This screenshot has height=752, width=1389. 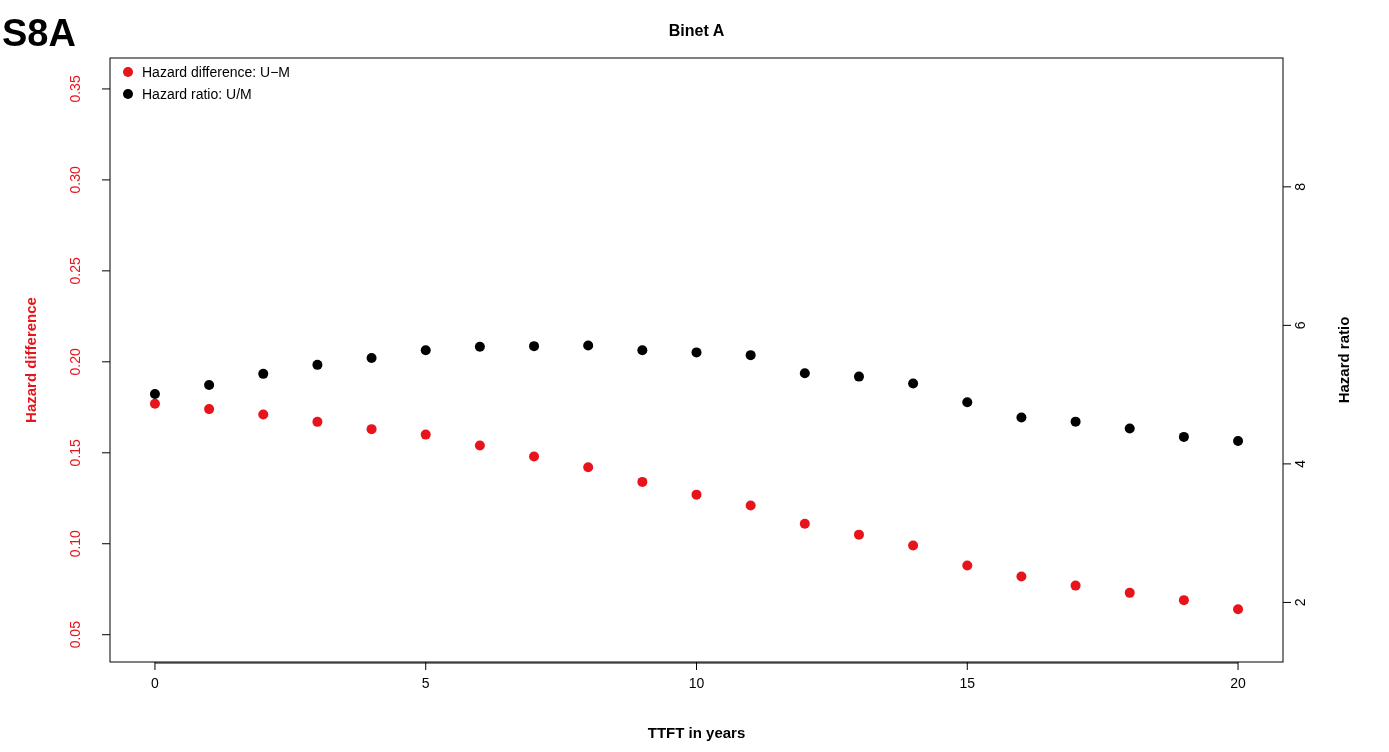 What do you see at coordinates (75, 634) in the screenshot?
I see `y-tick-label: 0.05` at bounding box center [75, 634].